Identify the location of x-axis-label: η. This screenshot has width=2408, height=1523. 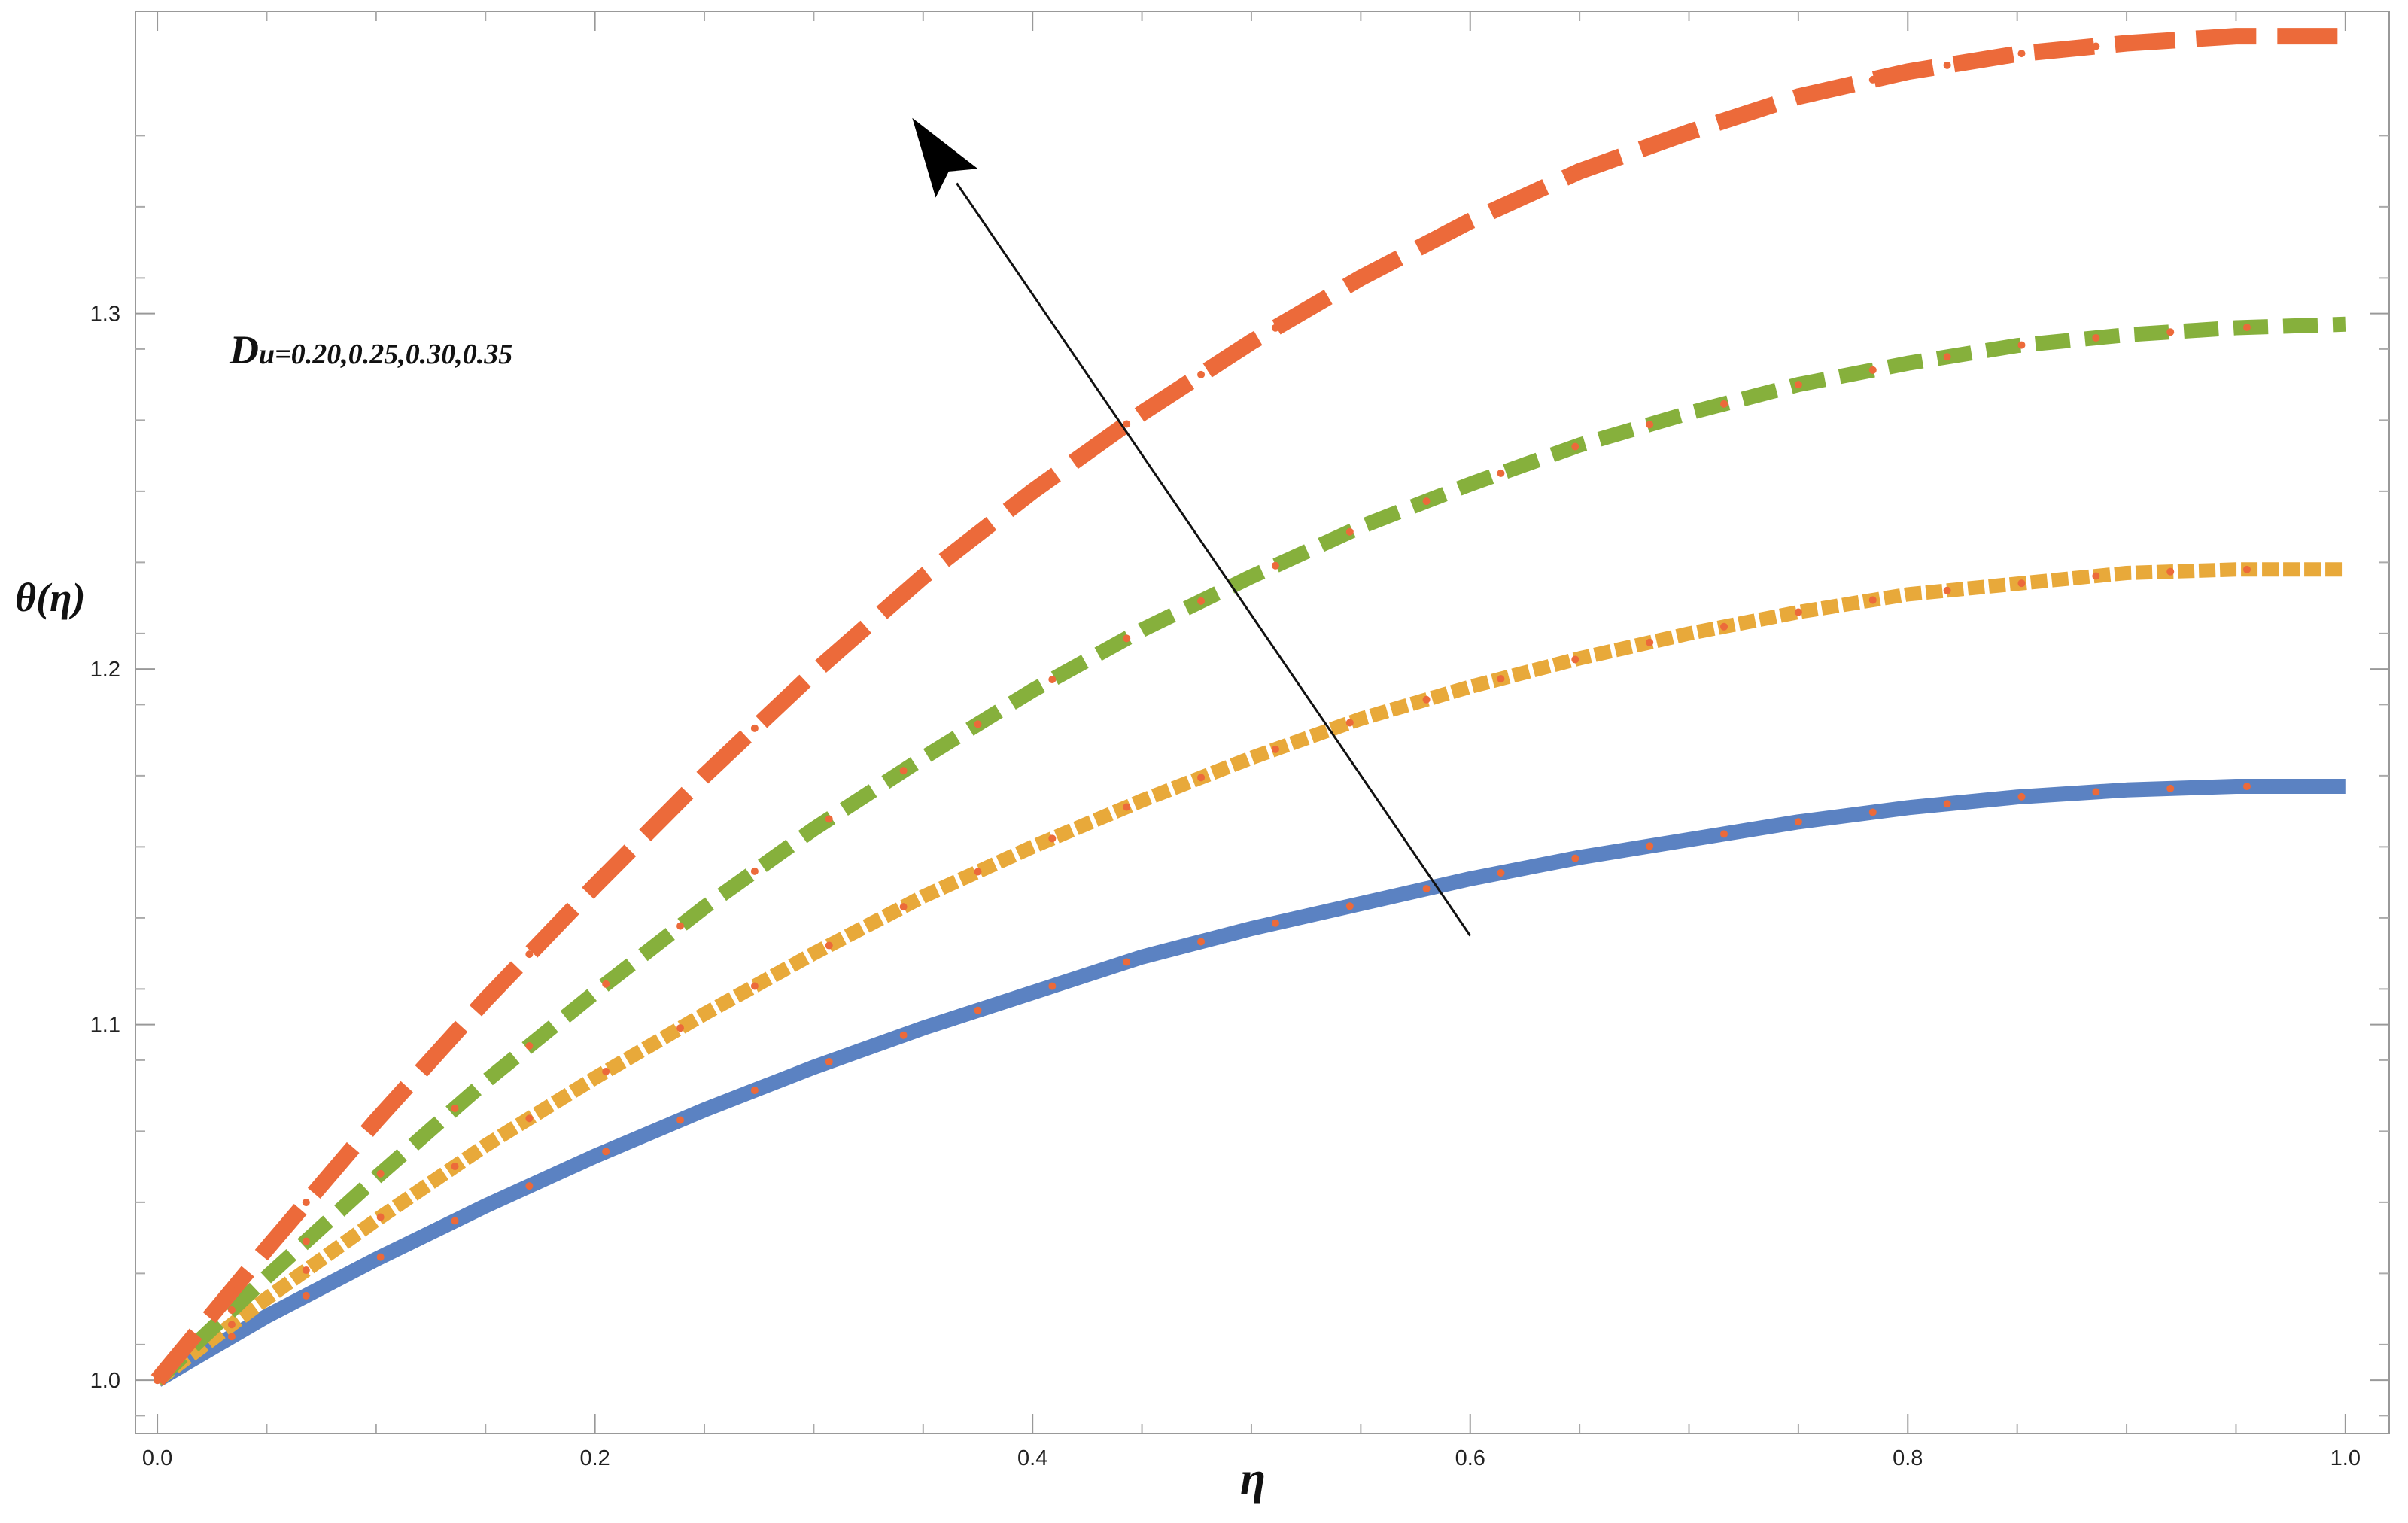
(1253, 1478).